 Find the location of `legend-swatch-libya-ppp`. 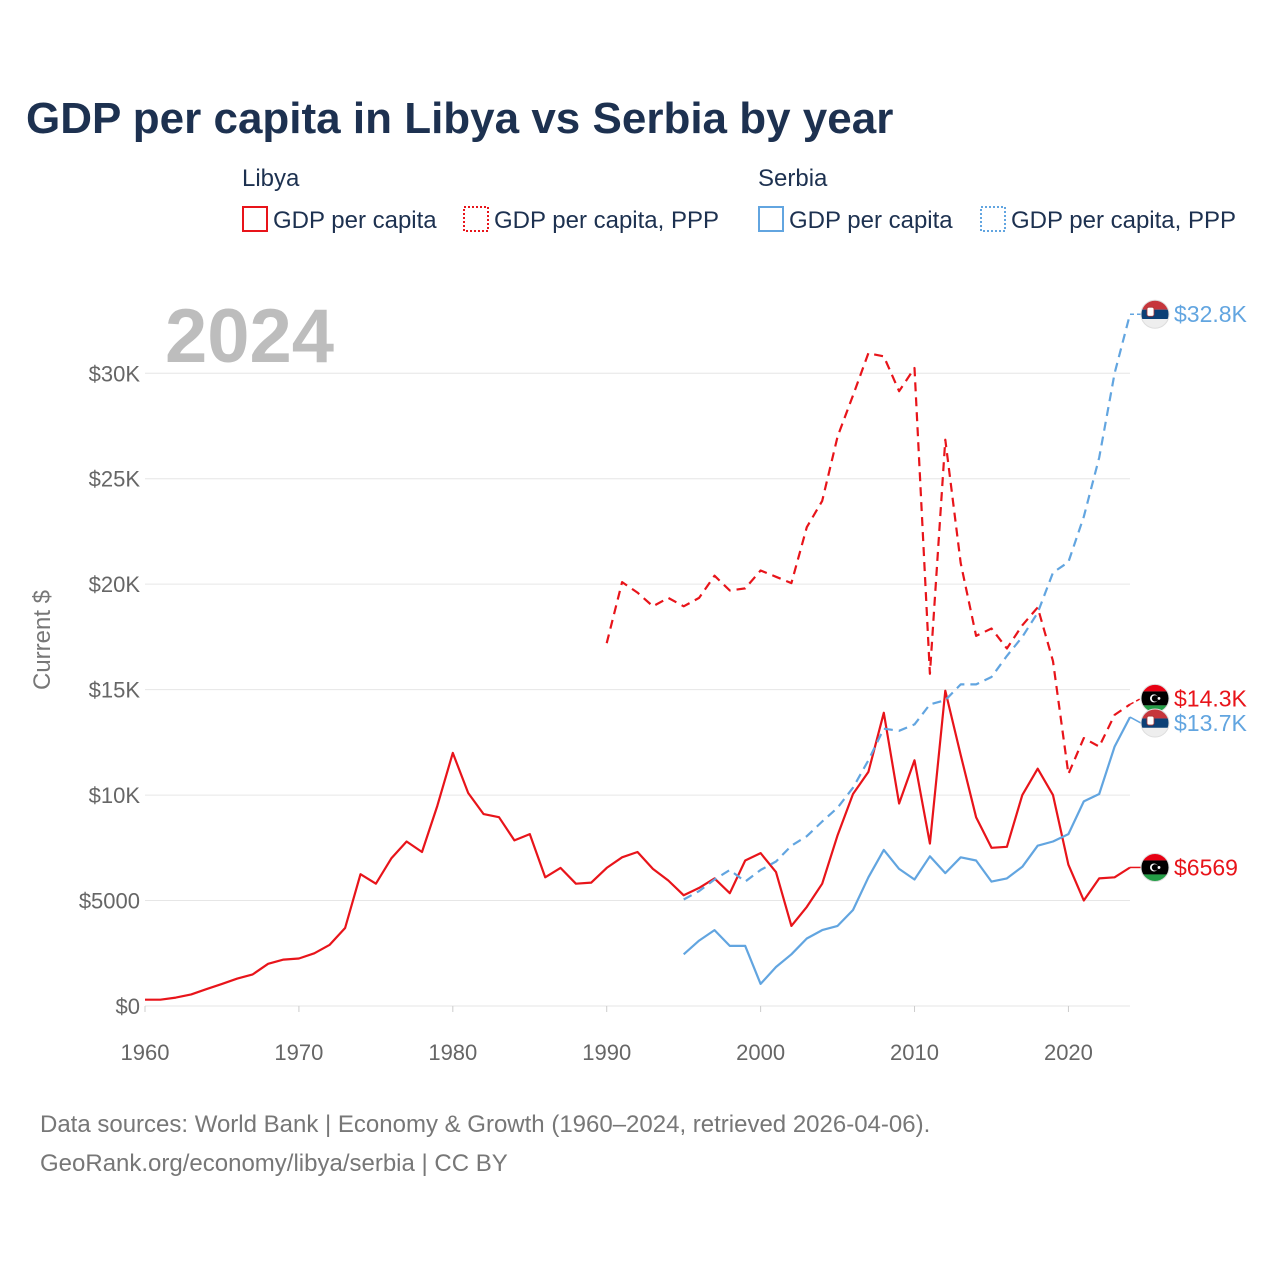

legend-swatch-libya-ppp is located at coordinates (476, 219).